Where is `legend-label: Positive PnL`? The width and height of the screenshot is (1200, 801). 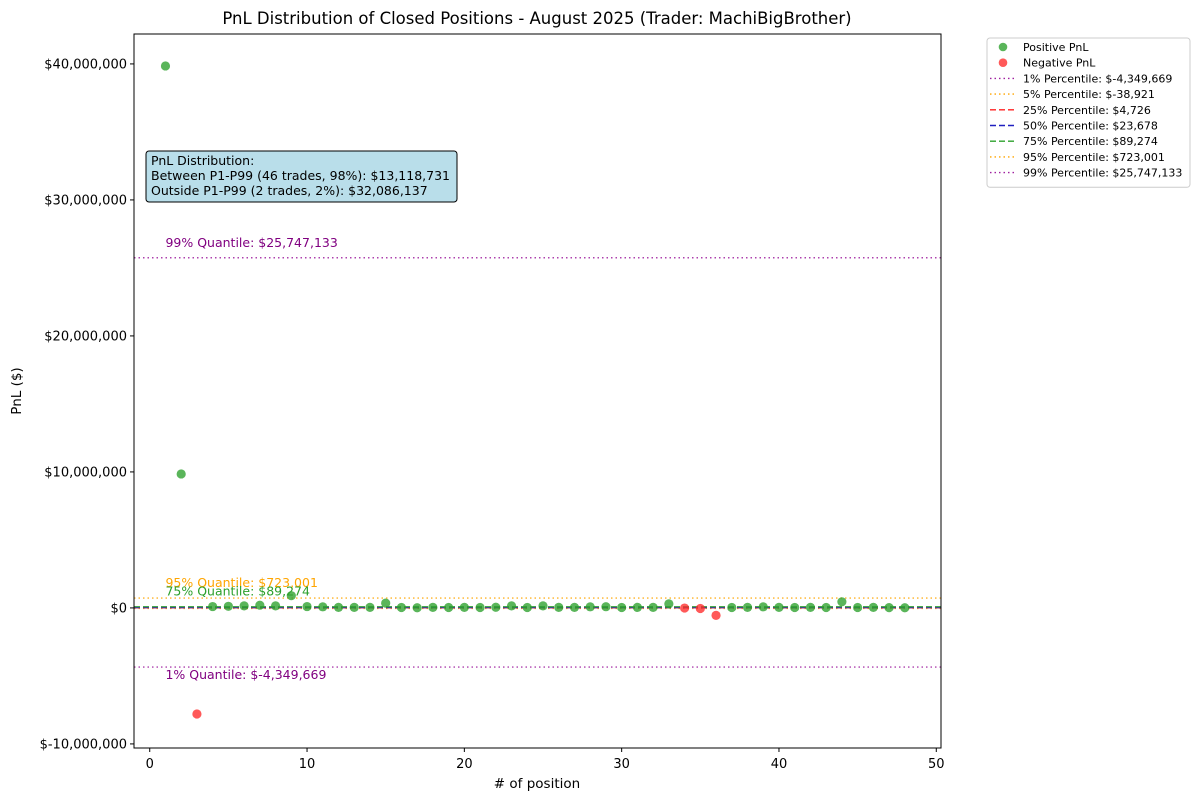 legend-label: Positive PnL is located at coordinates (1056, 47).